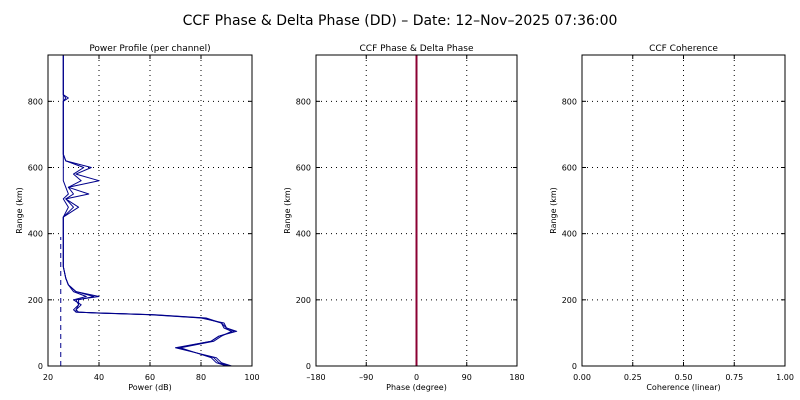 This screenshot has width=800, height=400. What do you see at coordinates (315, 377) in the screenshot?
I see `x-tick-label: –180` at bounding box center [315, 377].